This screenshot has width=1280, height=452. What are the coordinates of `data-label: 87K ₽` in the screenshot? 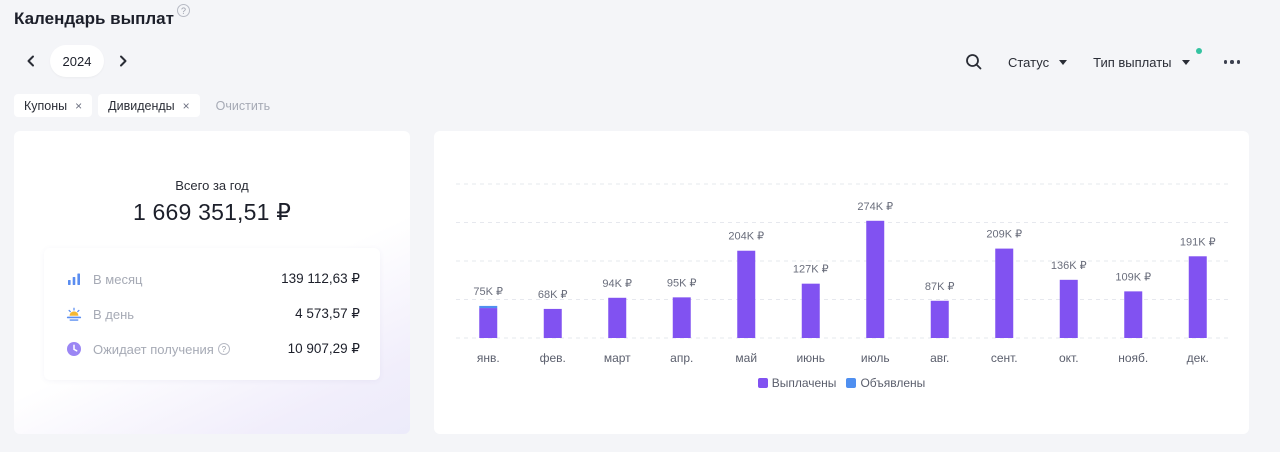 It's located at (940, 287).